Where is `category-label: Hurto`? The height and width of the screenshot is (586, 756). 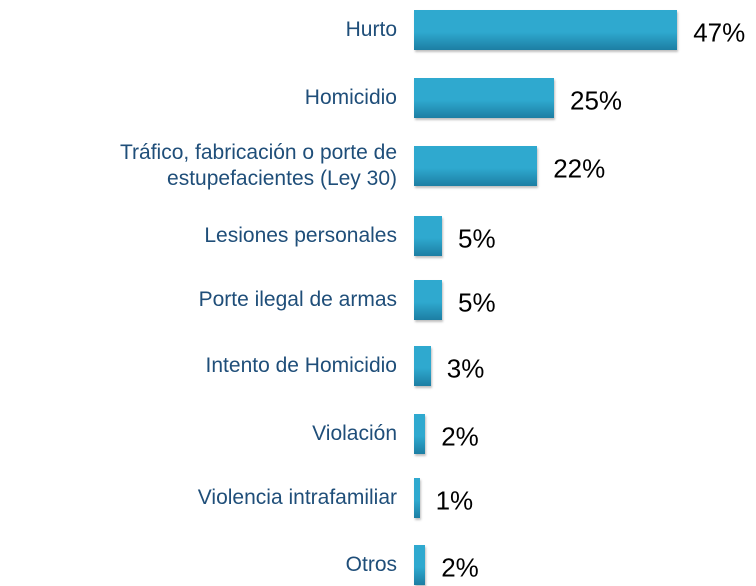
category-label: Hurto is located at coordinates (371, 29).